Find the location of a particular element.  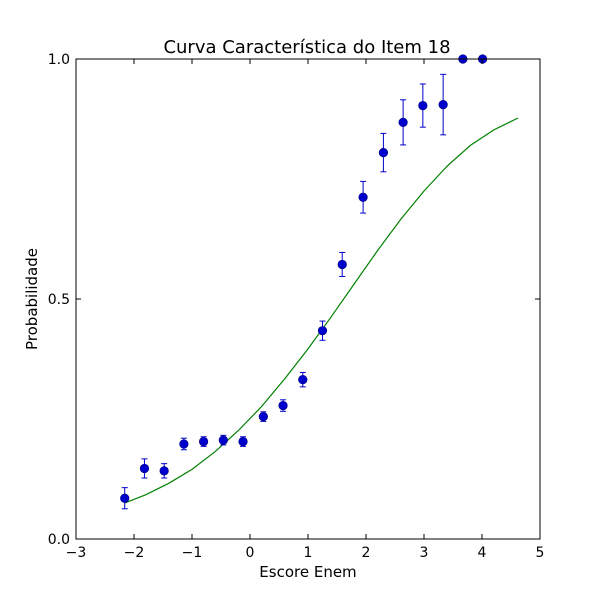

y-tick-label: 1.0 is located at coordinates (59, 60).